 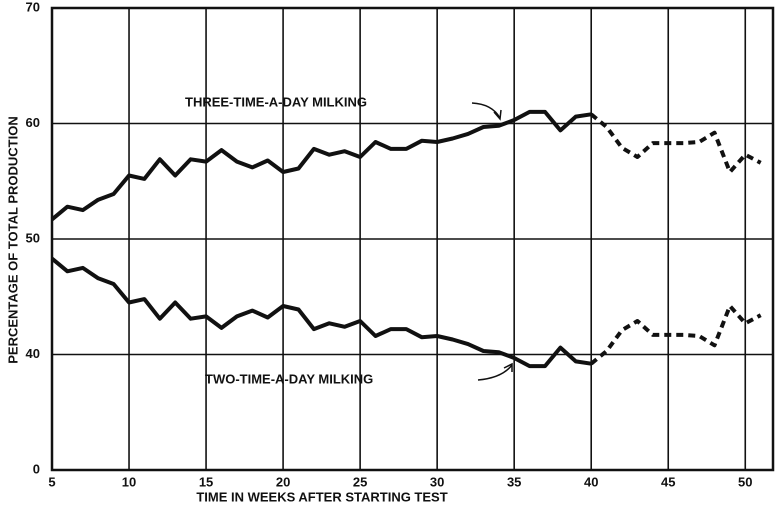 What do you see at coordinates (289, 378) in the screenshot?
I see `annotation: TWO-TIME-A-DAY MILKING` at bounding box center [289, 378].